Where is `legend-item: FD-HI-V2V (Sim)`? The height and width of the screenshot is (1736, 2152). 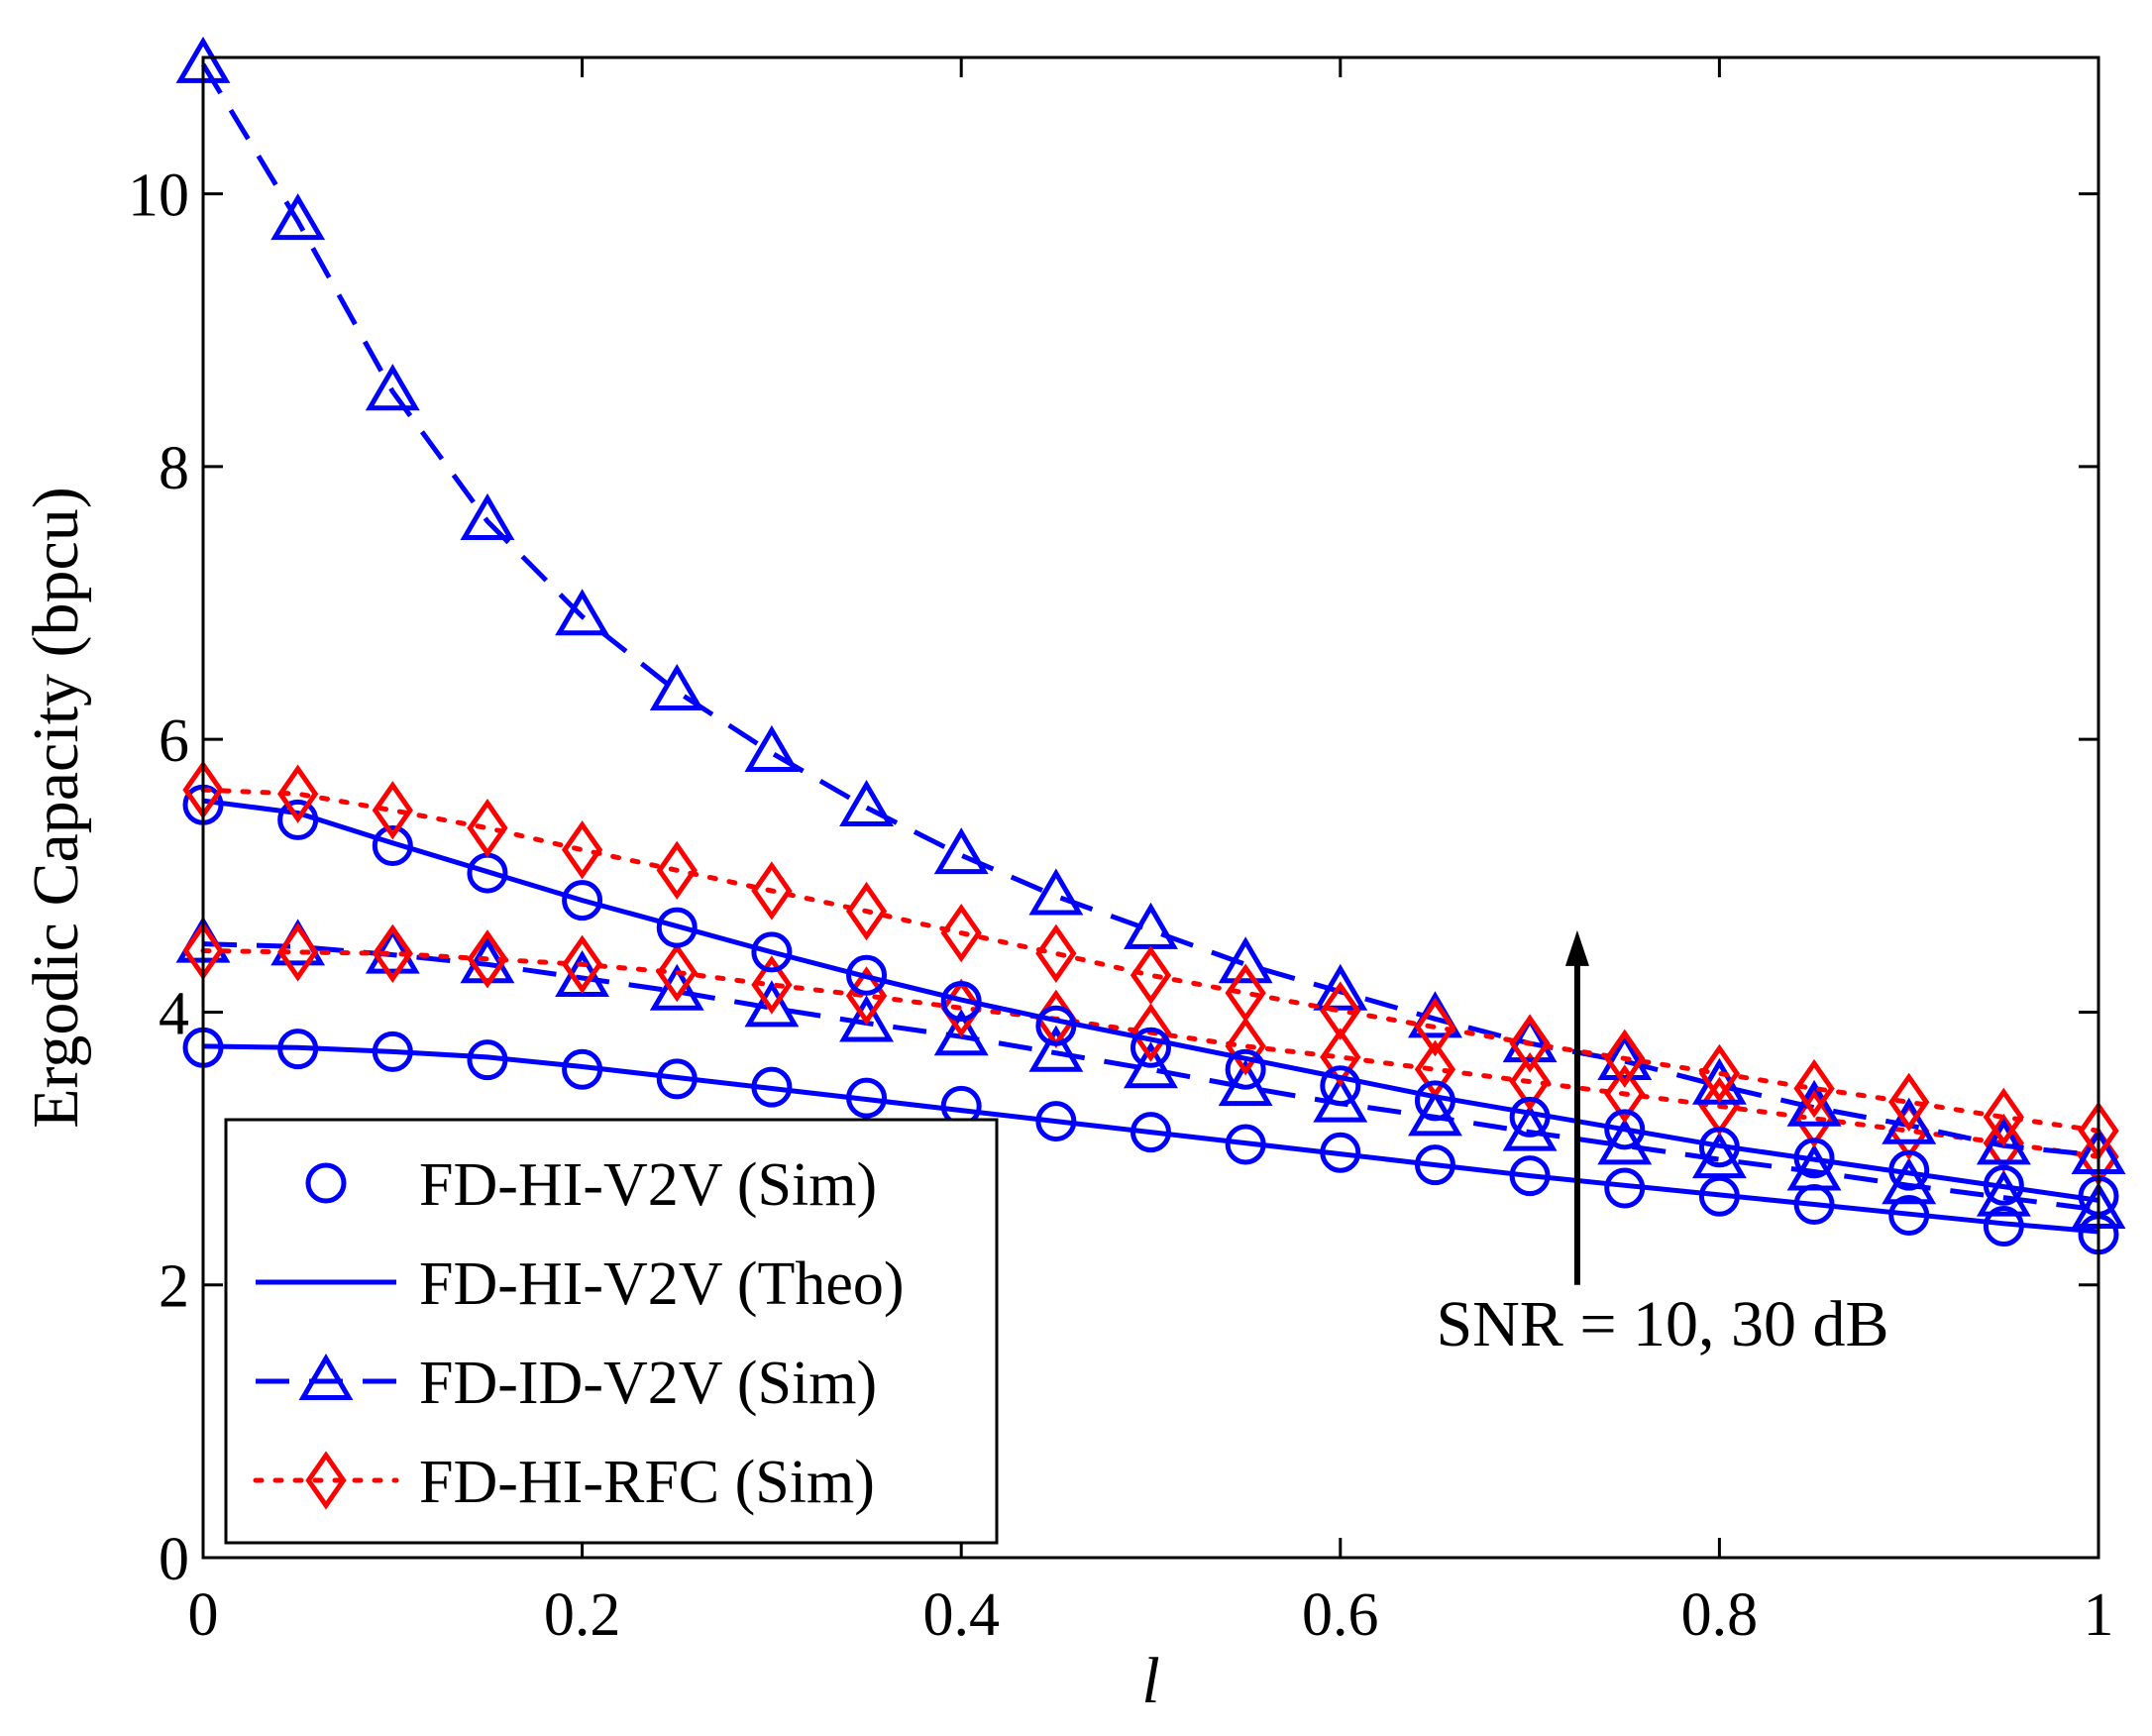
legend-item: FD-HI-V2V (Sim) is located at coordinates (591, 1185).